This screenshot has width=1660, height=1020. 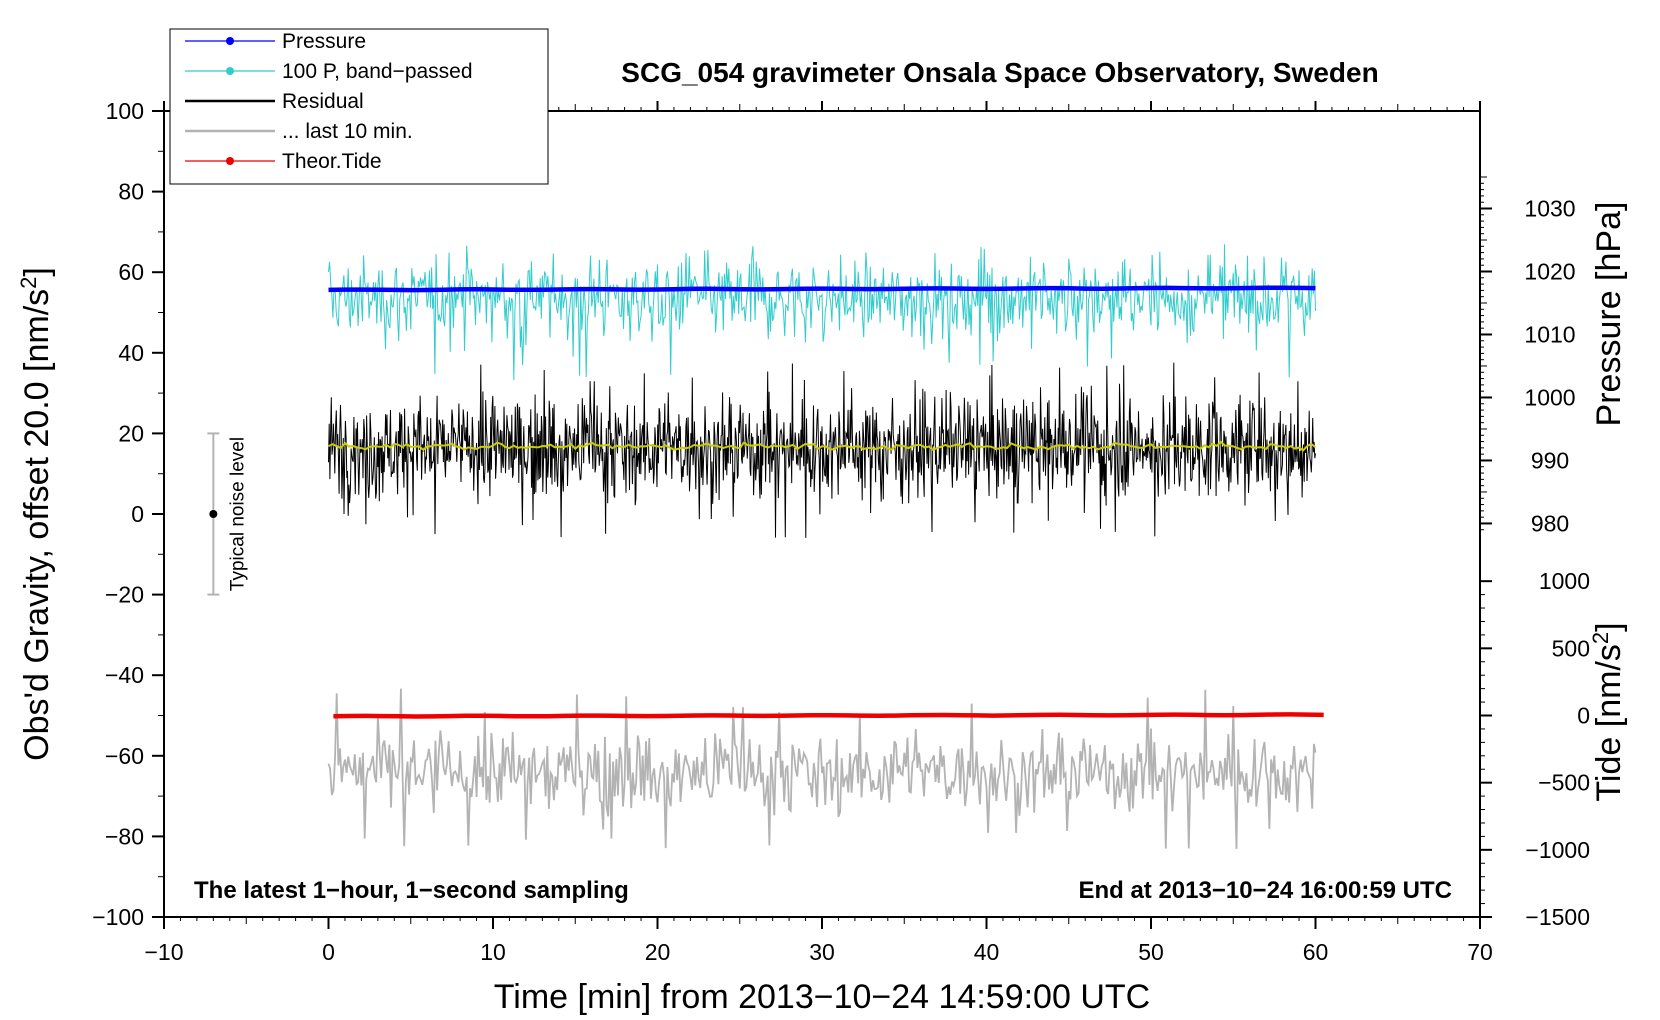 I want to click on tide-tick-label: −500, so click(x=1564, y=783).